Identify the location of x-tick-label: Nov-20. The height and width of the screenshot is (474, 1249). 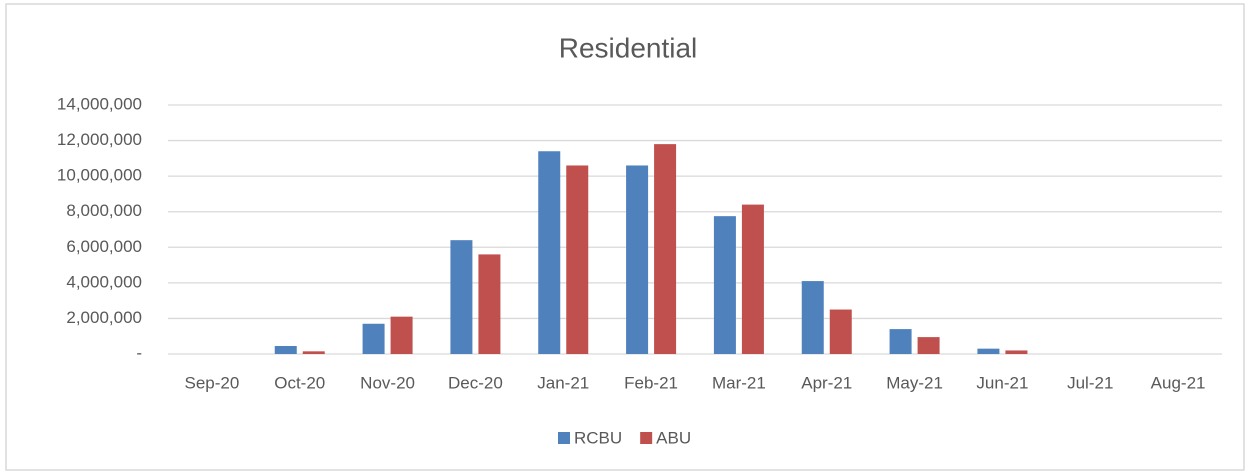
(387, 382).